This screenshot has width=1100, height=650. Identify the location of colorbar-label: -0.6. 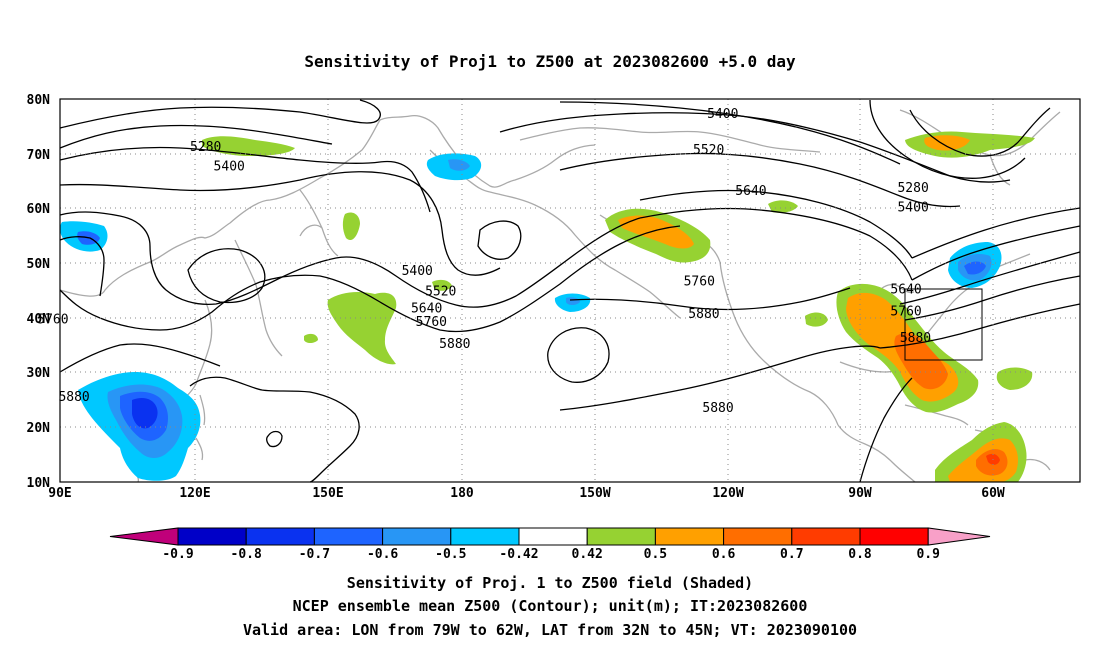
(382, 554).